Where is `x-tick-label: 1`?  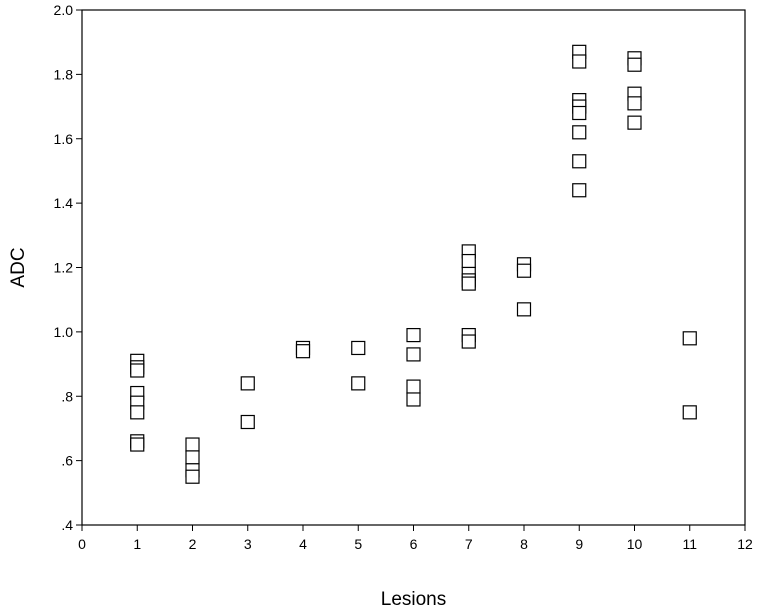
x-tick-label: 1 is located at coordinates (137, 544).